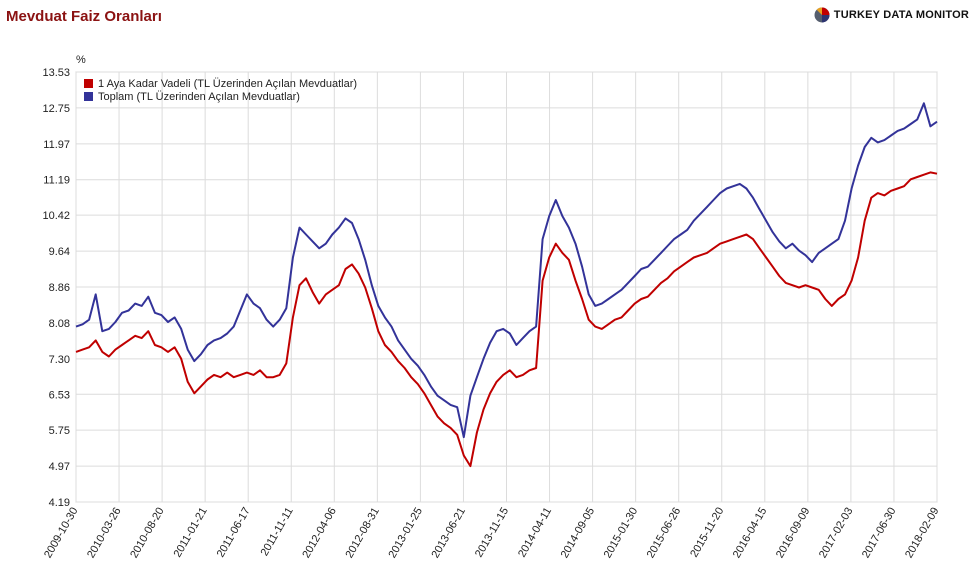 The height and width of the screenshot is (570, 979). What do you see at coordinates (535, 533) in the screenshot?
I see `x-tick-label: 2014-04-11` at bounding box center [535, 533].